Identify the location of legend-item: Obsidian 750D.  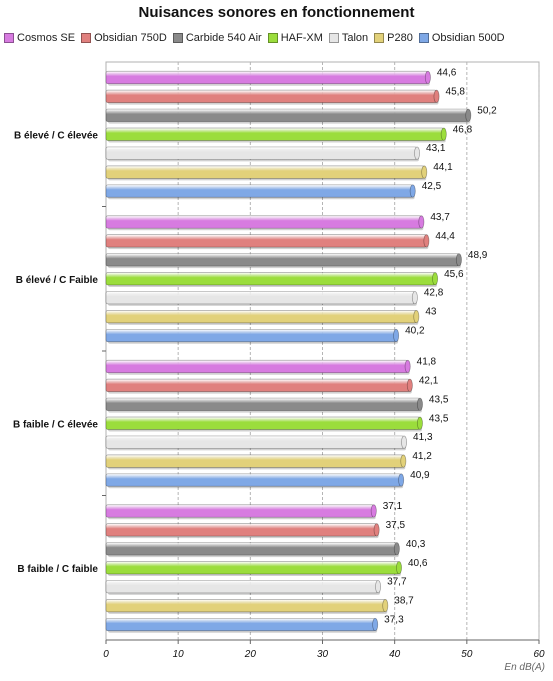
(124, 38).